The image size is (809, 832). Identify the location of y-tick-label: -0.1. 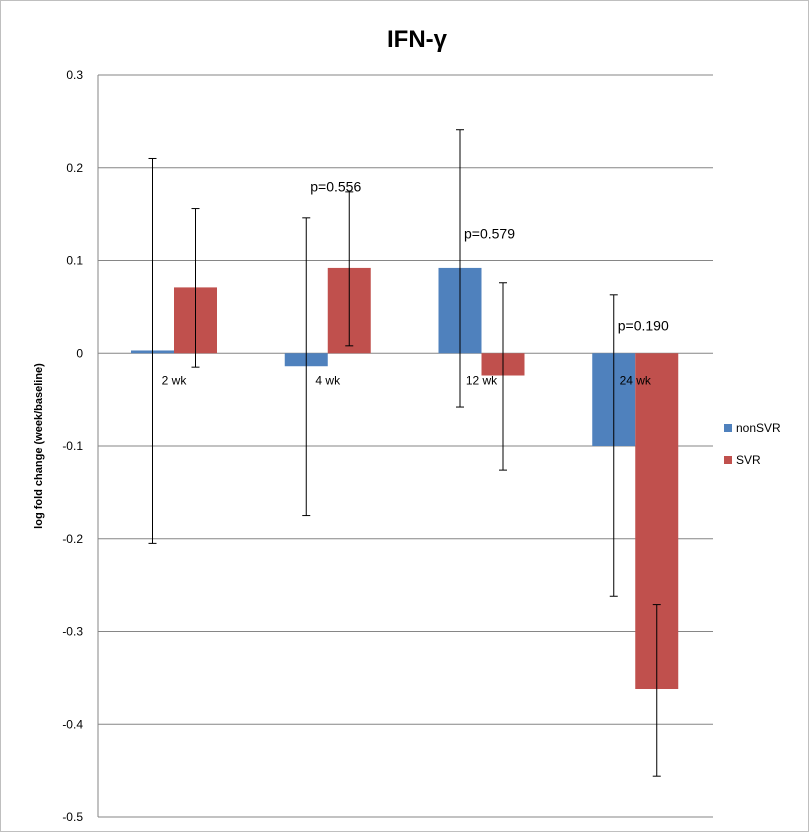
(72, 446).